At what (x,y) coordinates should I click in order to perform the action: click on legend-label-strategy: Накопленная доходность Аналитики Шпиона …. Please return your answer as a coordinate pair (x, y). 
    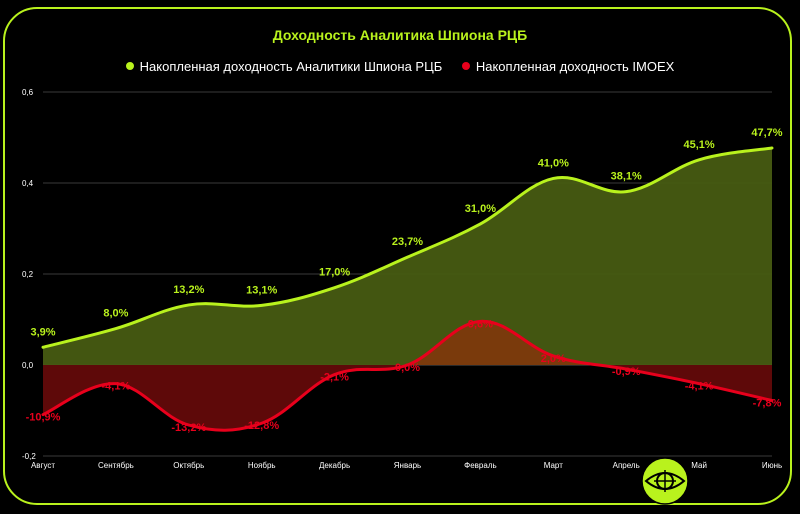
    Looking at the image, I should click on (291, 66).